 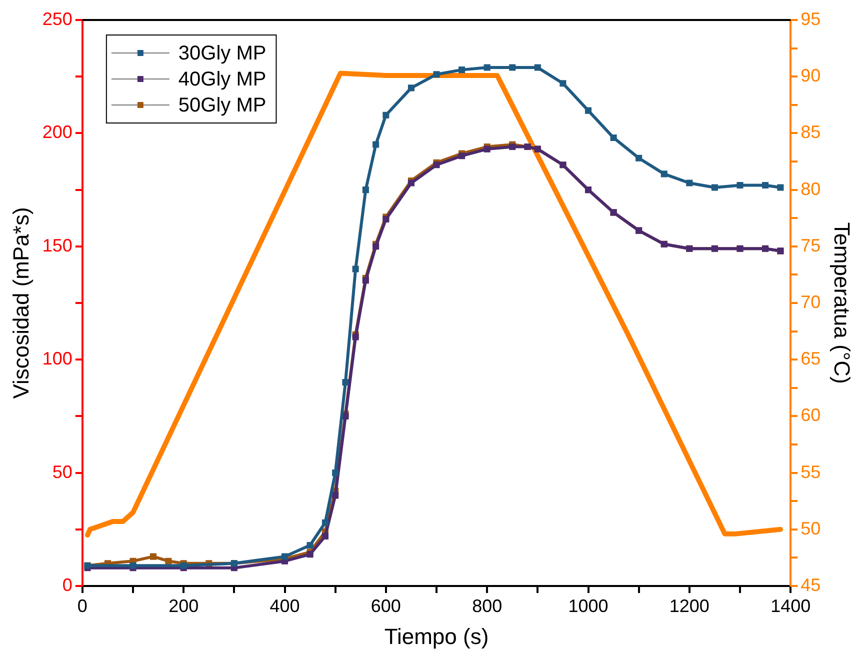 What do you see at coordinates (285, 606) in the screenshot?
I see `x-tick-label: 400` at bounding box center [285, 606].